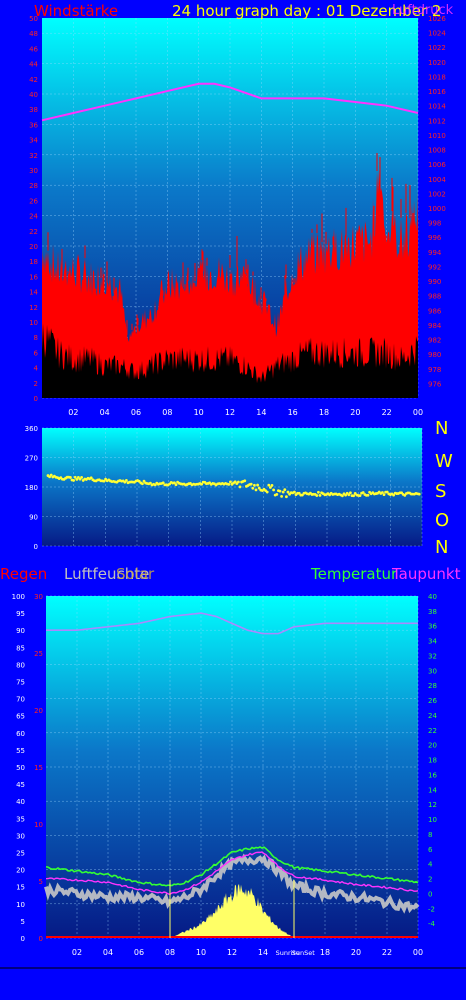 The width and height of the screenshot is (466, 1000). Describe the element at coordinates (324, 412) in the screenshot. I see `wind-x-tick-label: 18` at that location.